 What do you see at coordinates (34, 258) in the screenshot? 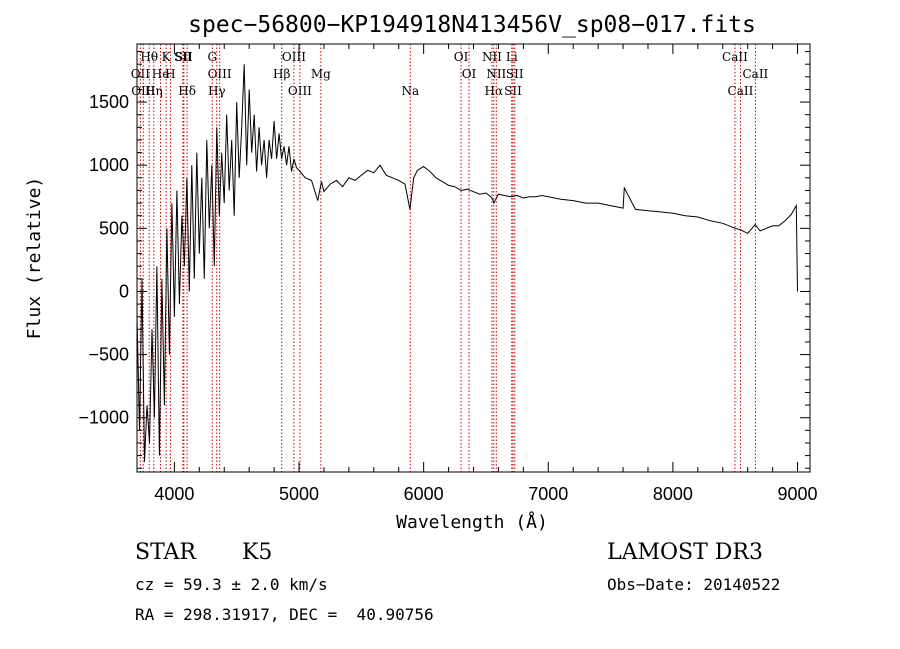
I see `y-axis-label: Flux (relative)` at bounding box center [34, 258].